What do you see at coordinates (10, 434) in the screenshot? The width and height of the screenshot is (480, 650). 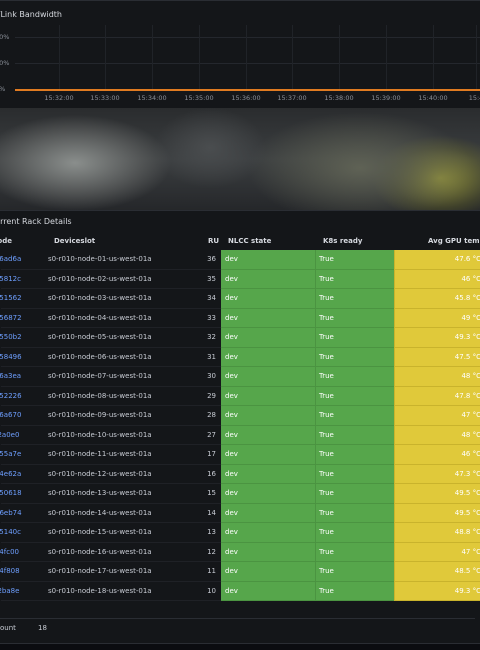 I see `node-link: f2a0e0` at bounding box center [10, 434].